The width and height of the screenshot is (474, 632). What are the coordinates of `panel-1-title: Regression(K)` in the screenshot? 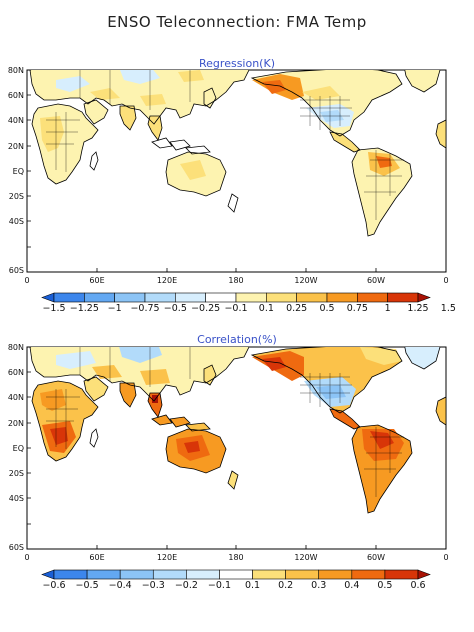 It's located at (237, 63).